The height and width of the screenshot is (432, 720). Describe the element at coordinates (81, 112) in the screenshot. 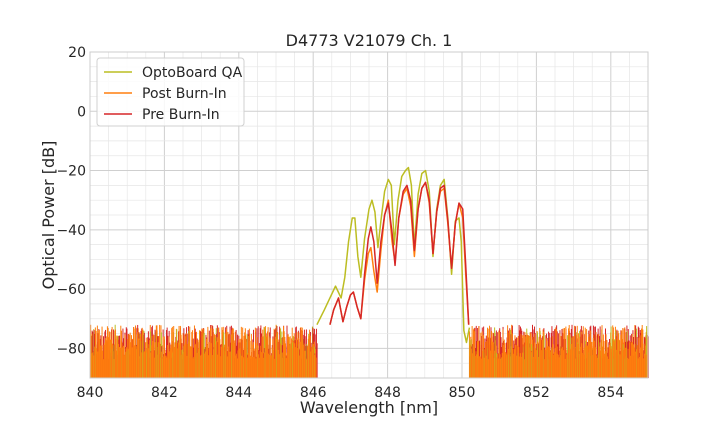

I see `y-tick-label: 0` at that location.